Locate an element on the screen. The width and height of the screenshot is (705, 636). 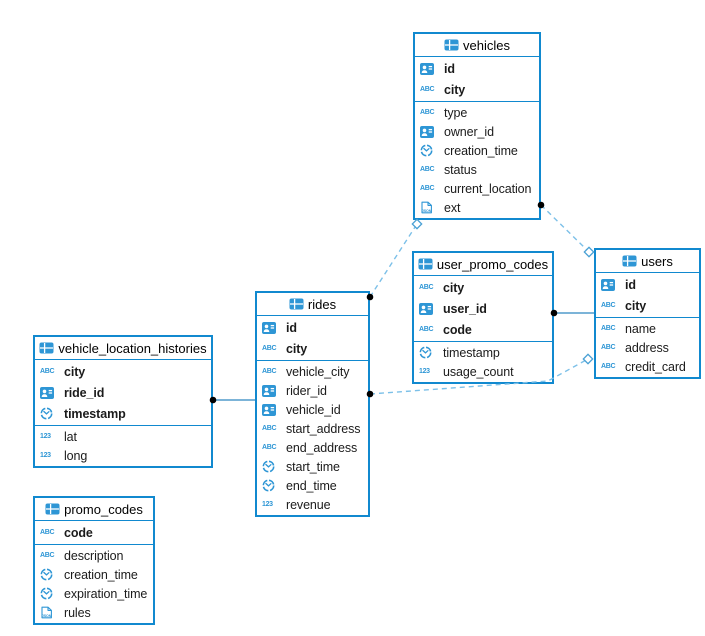
numeric-type-glyph: 123 is located at coordinates (424, 371).